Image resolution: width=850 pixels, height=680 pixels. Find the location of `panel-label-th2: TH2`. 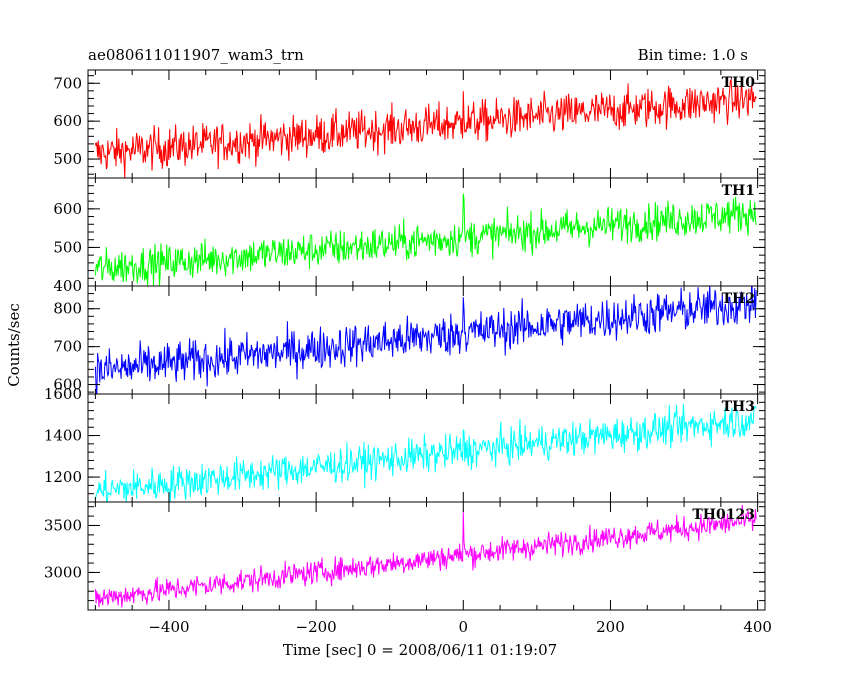

panel-label-th2: TH2 is located at coordinates (738, 299).